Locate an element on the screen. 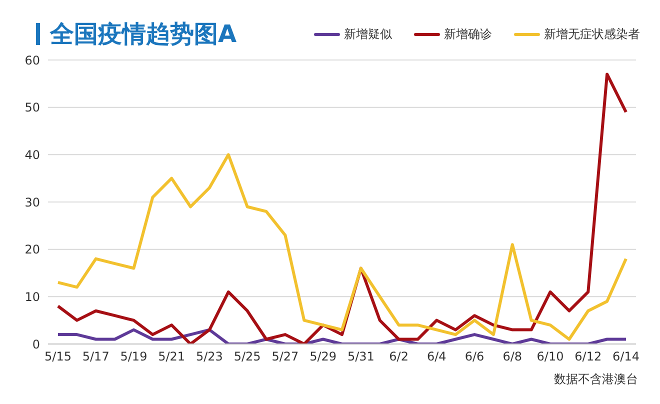  x-tick-label: 5/23 is located at coordinates (209, 357).